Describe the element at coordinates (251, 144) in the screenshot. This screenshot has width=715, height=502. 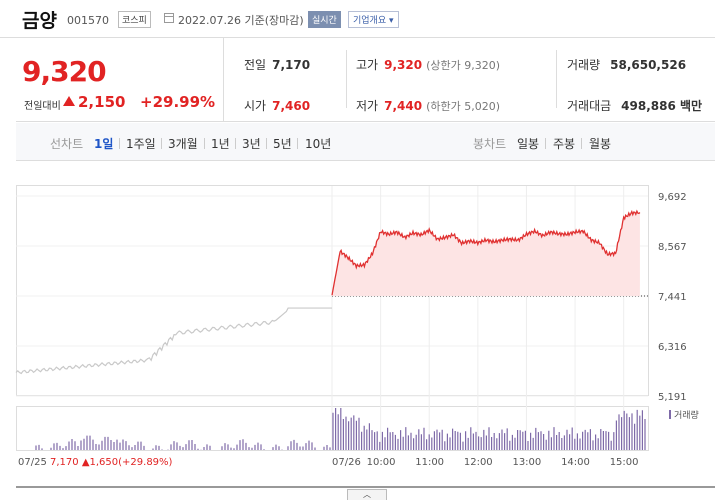
I see `period-3y: 3년` at that location.